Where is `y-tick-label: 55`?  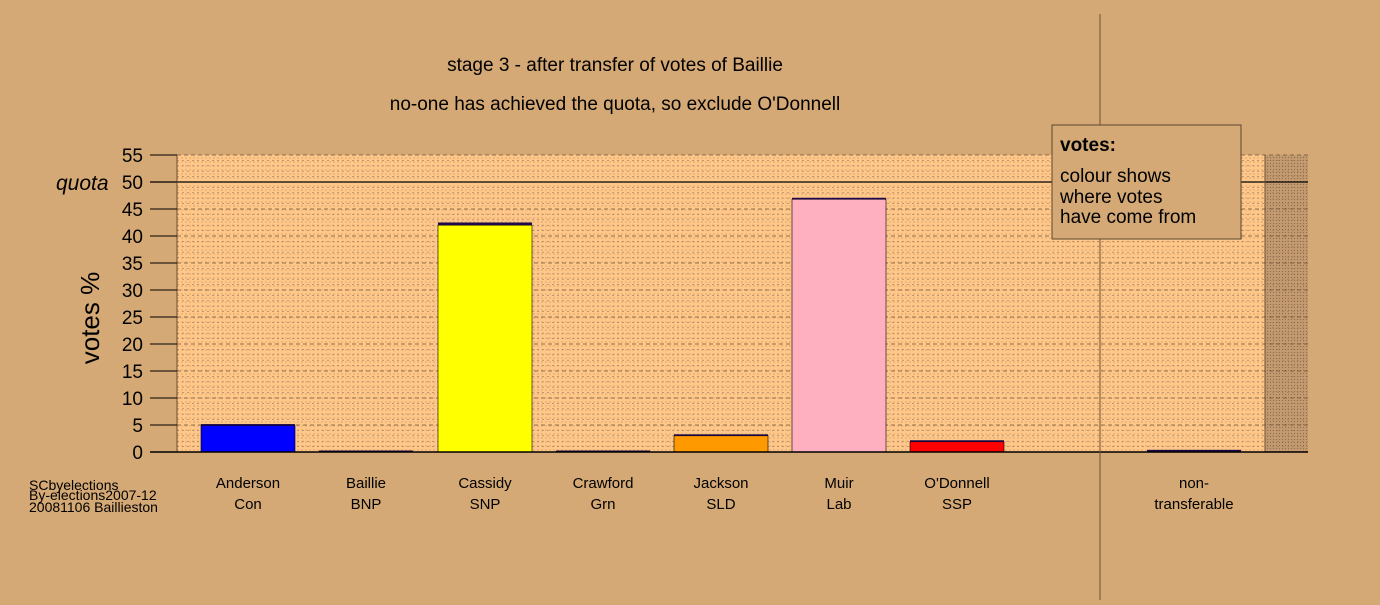 y-tick-label: 55 is located at coordinates (132, 156).